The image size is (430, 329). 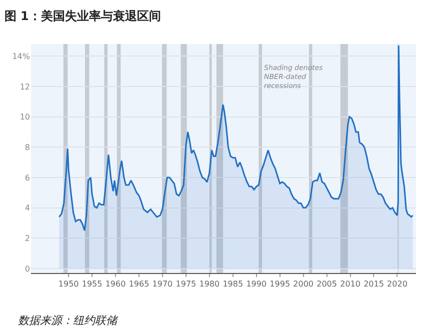 What do you see at coordinates (82, 15) in the screenshot?
I see `chart-title: 图 1：美国失业率与衰退区间` at bounding box center [82, 15].